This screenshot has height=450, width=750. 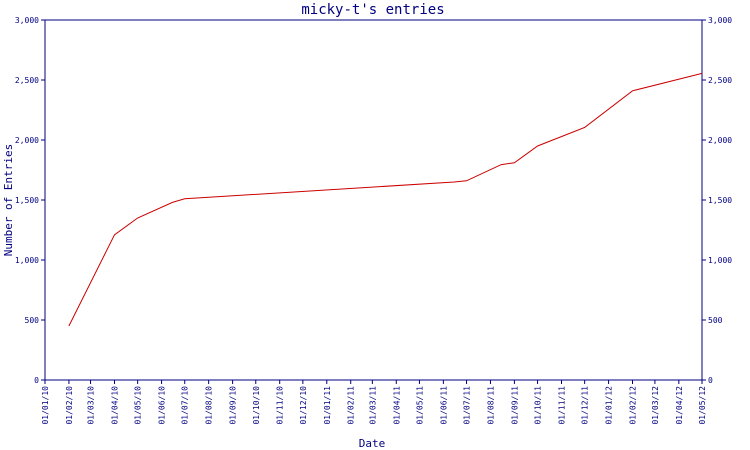 What do you see at coordinates (720, 140) in the screenshot?
I see `y-tick-label-right: 2,000` at bounding box center [720, 140].